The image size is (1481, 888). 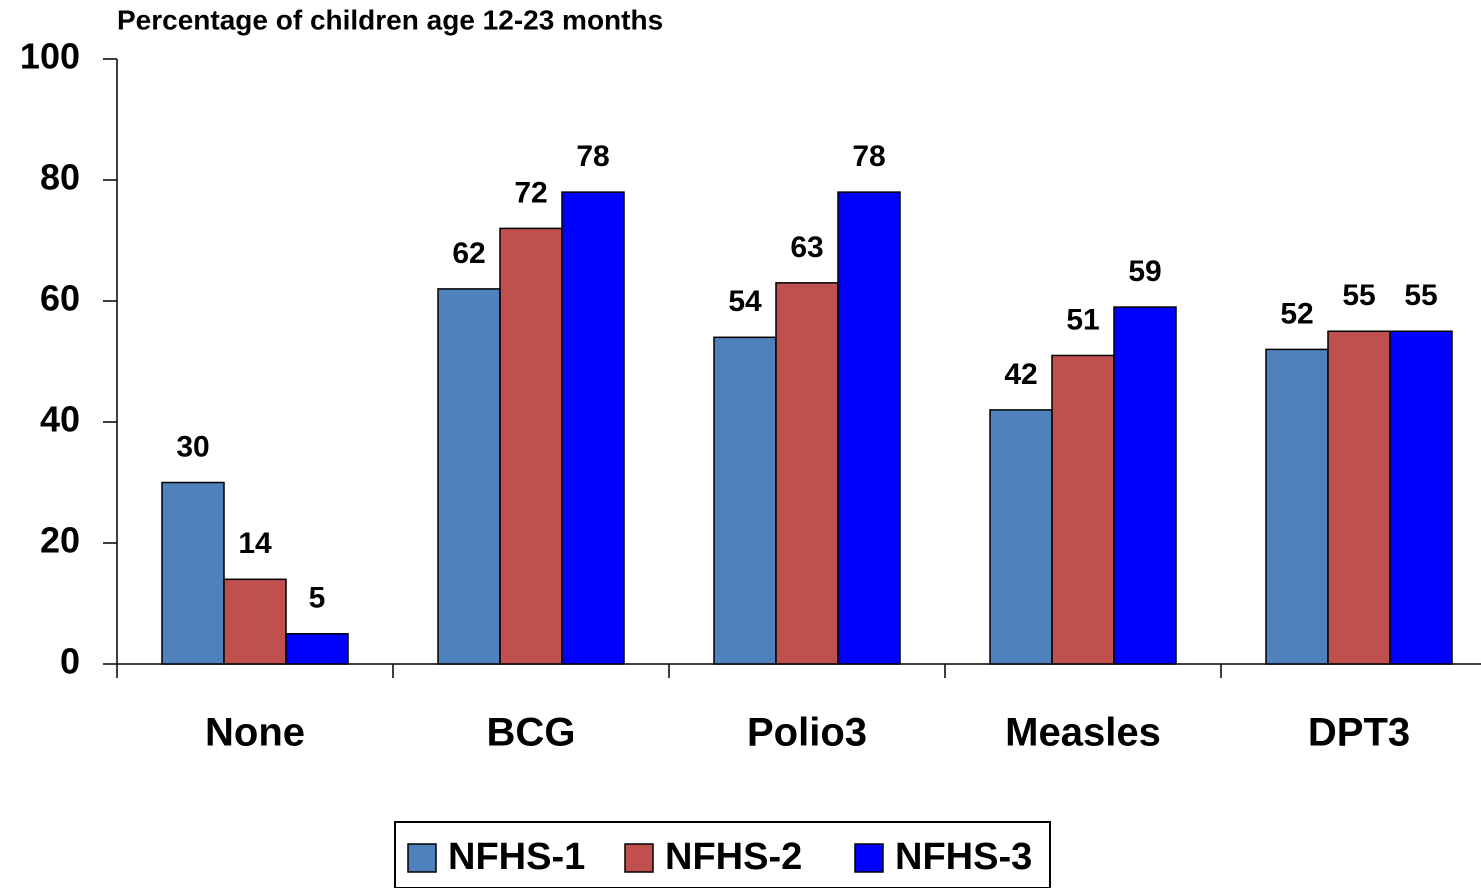 I want to click on data-label: 54, so click(x=745, y=301).